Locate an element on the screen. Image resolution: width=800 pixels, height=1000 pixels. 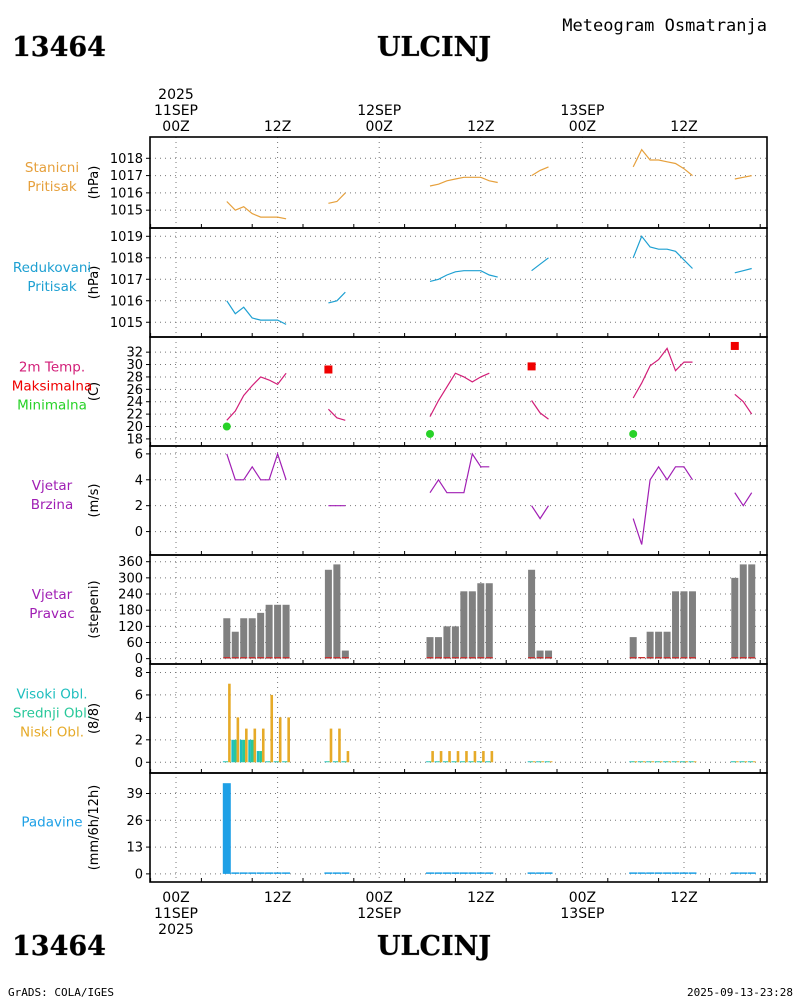
y-tick-label: 360 is located at coordinates (130, 562).